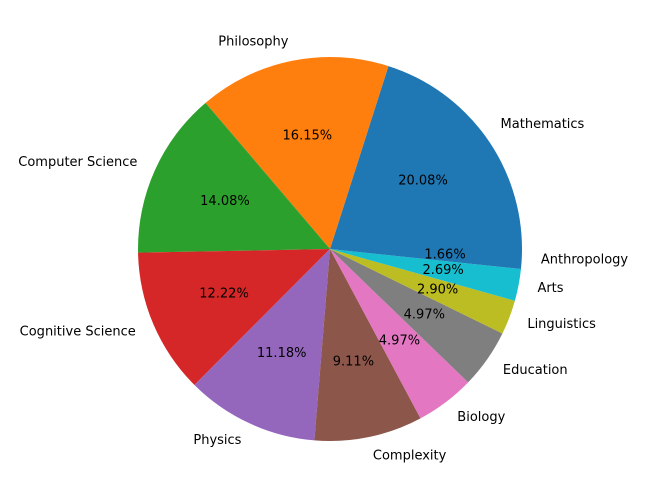  Describe the element at coordinates (550, 288) in the screenshot. I see `category-label-arts: Arts` at that location.